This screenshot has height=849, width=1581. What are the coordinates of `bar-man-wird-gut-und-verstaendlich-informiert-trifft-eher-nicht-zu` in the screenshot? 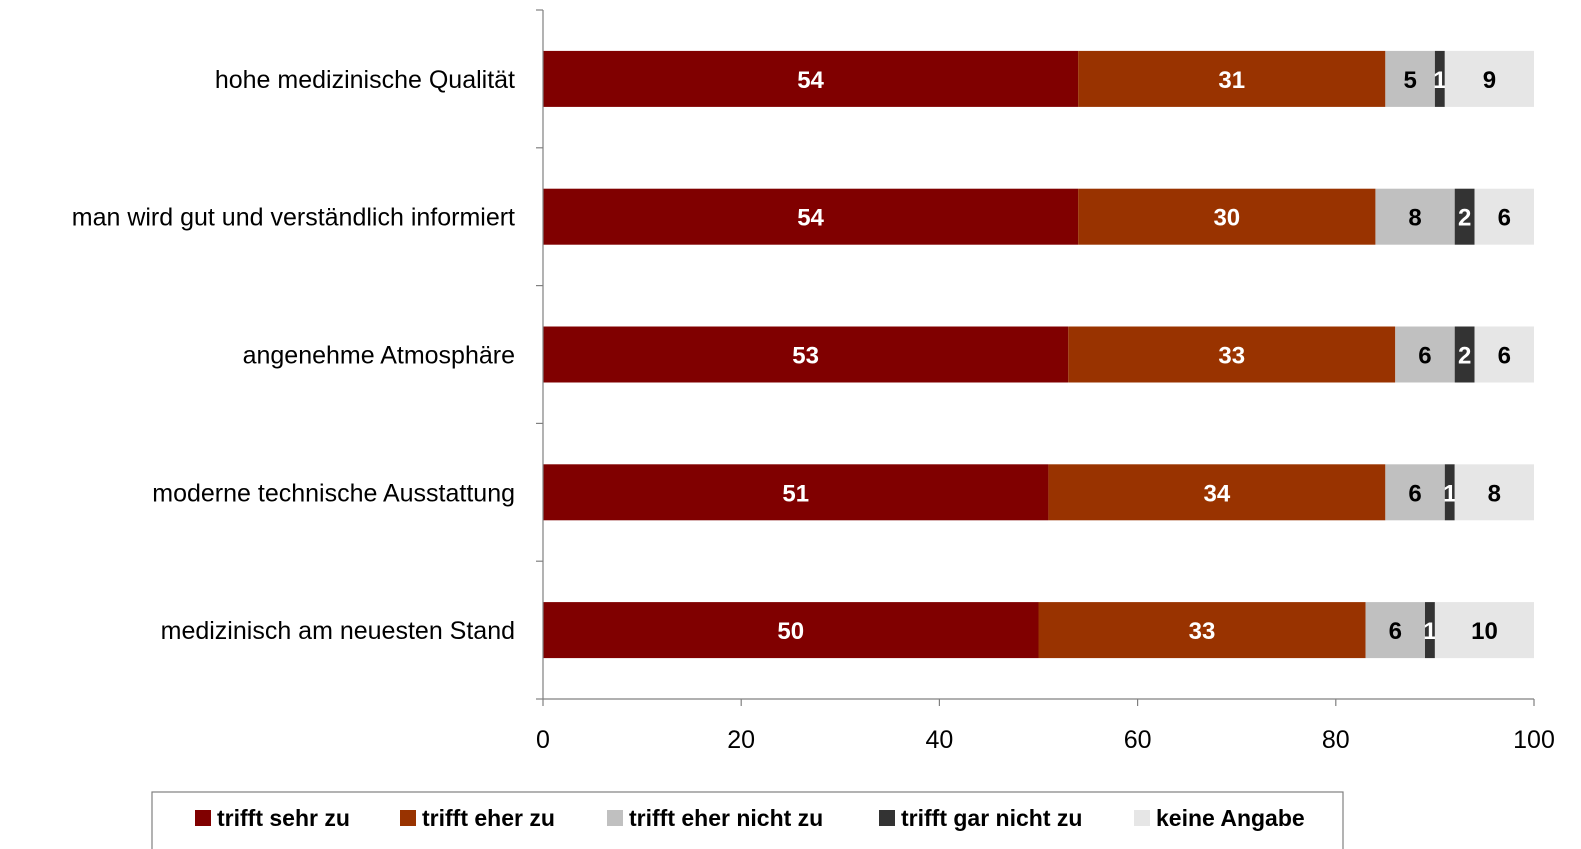 It's located at (1415, 216).